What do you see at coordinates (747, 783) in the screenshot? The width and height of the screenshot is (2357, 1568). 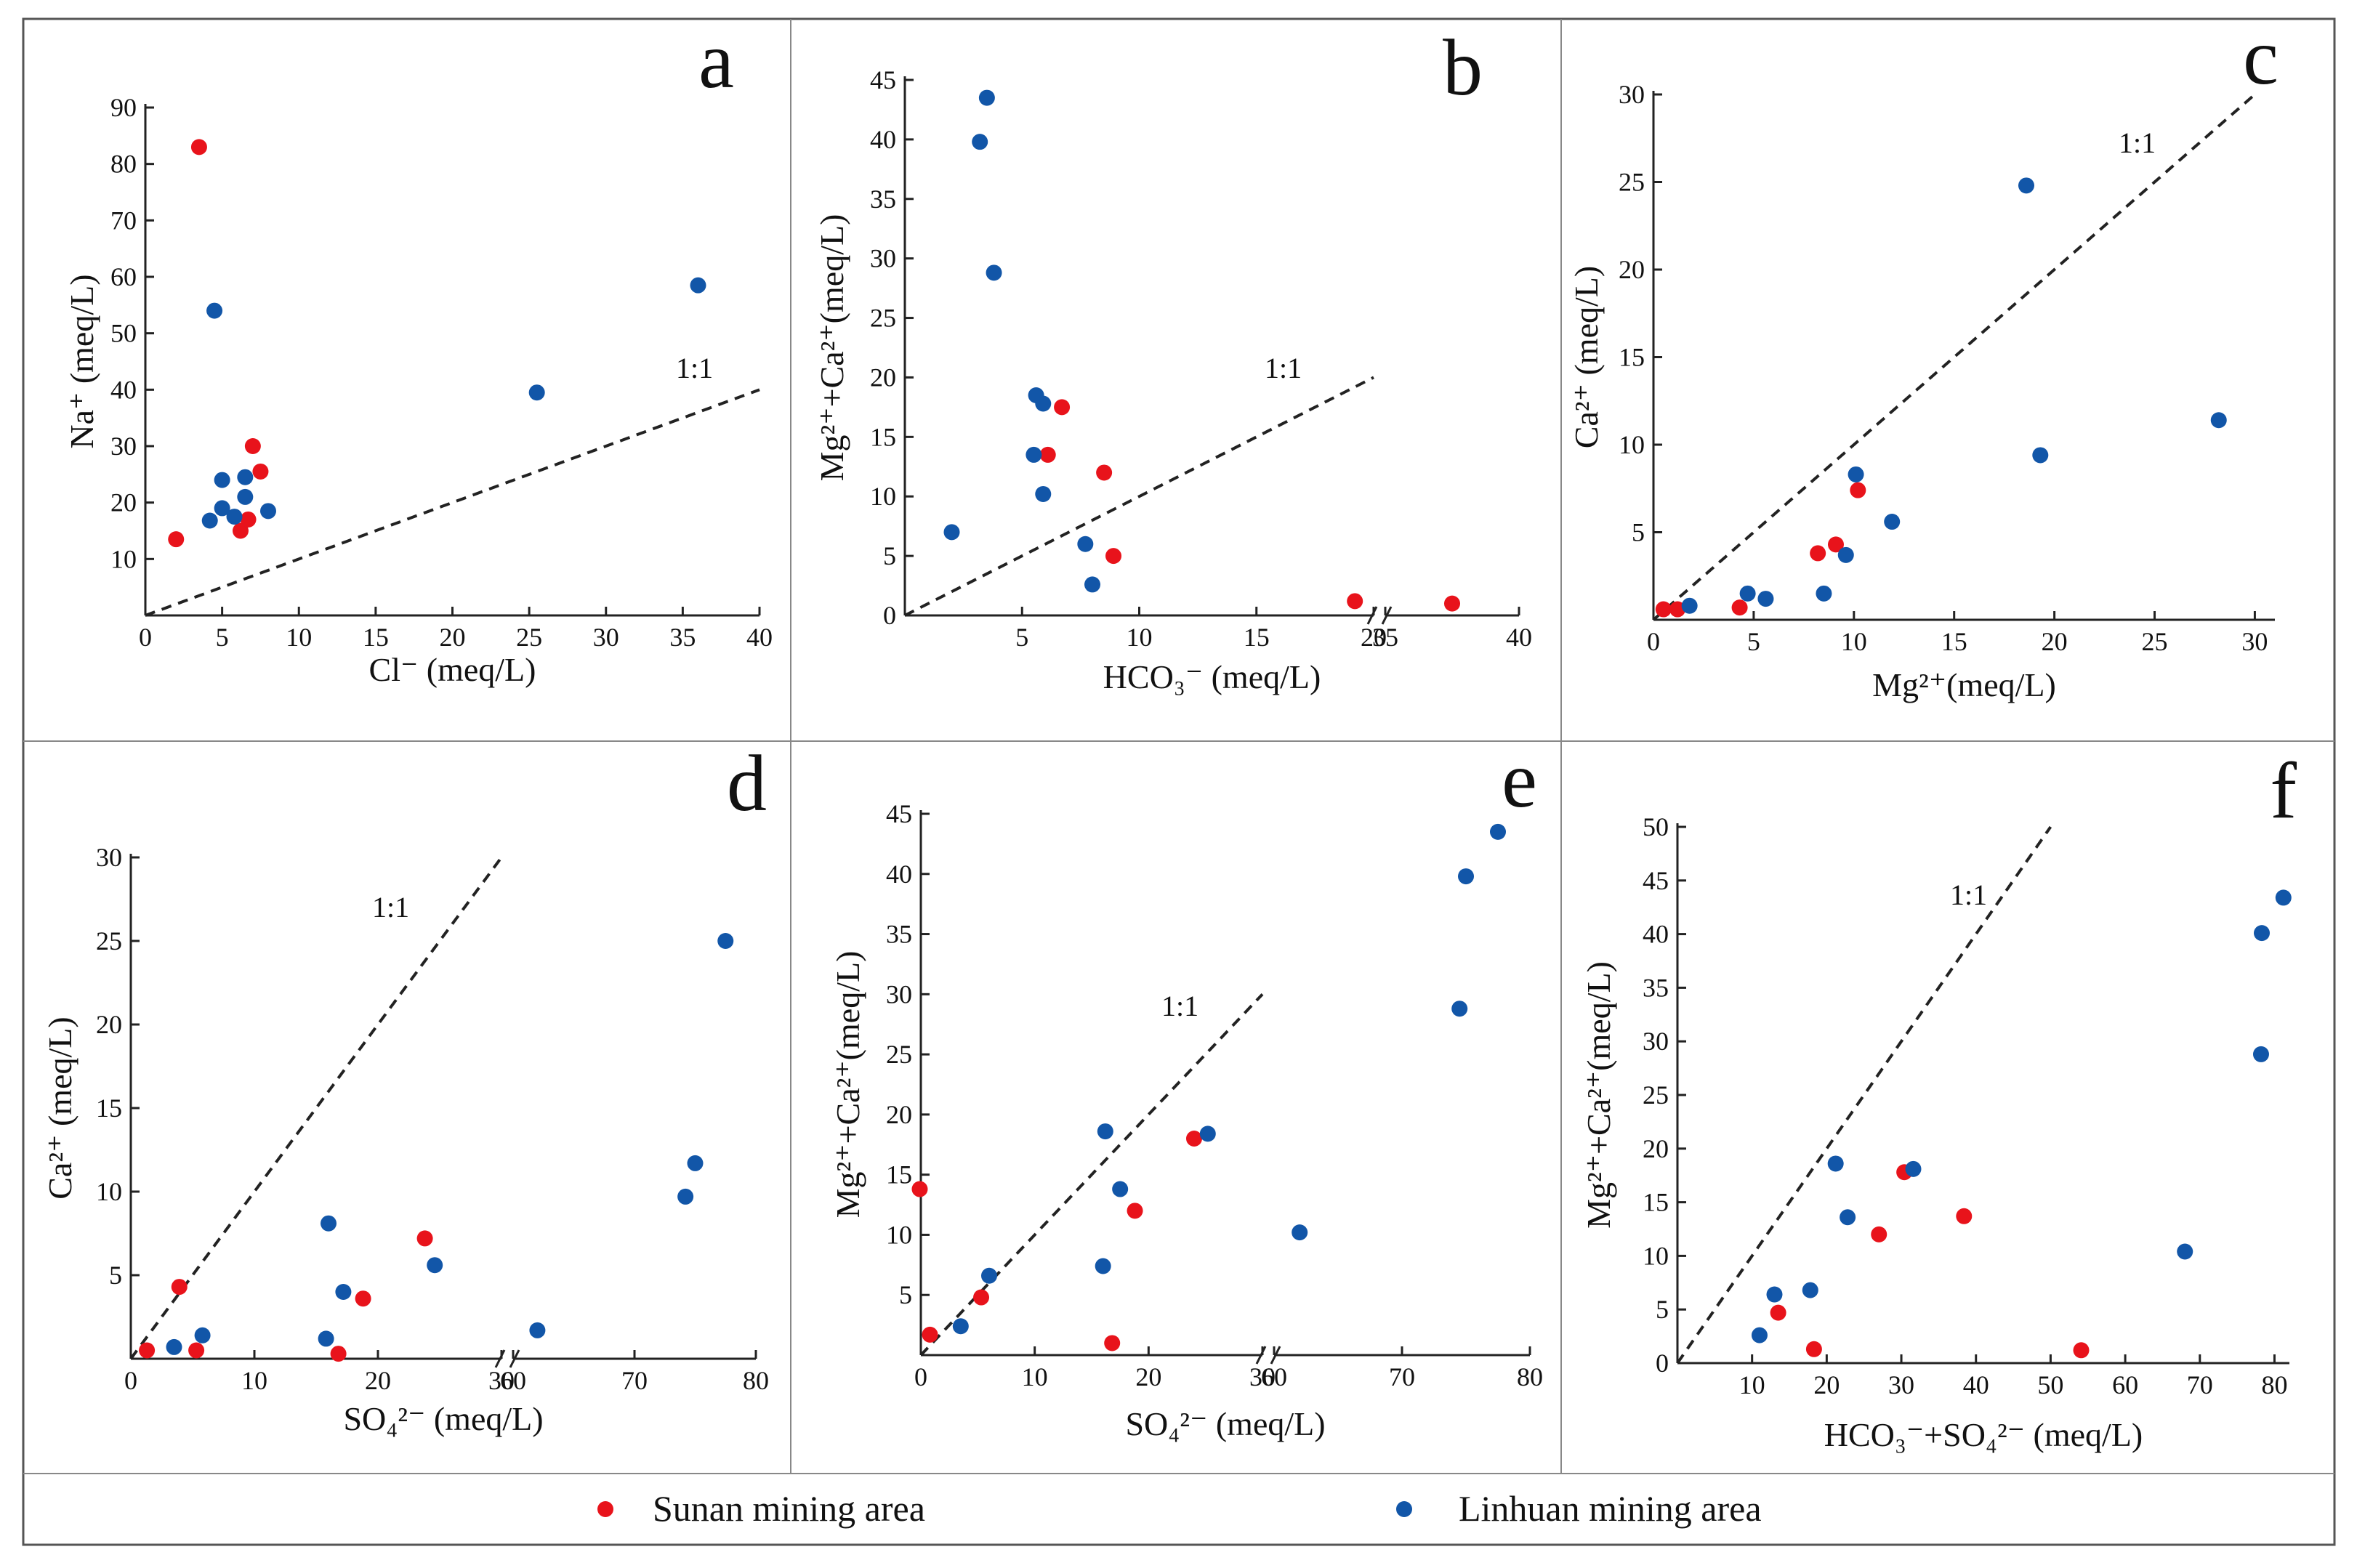 I see `panel-letter: d` at bounding box center [747, 783].